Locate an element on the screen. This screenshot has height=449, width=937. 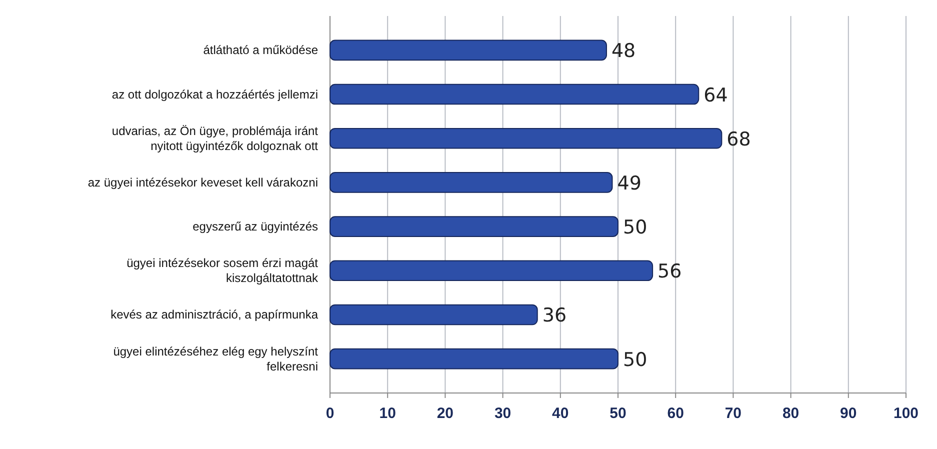
x-tick-label: 0 is located at coordinates (330, 413).